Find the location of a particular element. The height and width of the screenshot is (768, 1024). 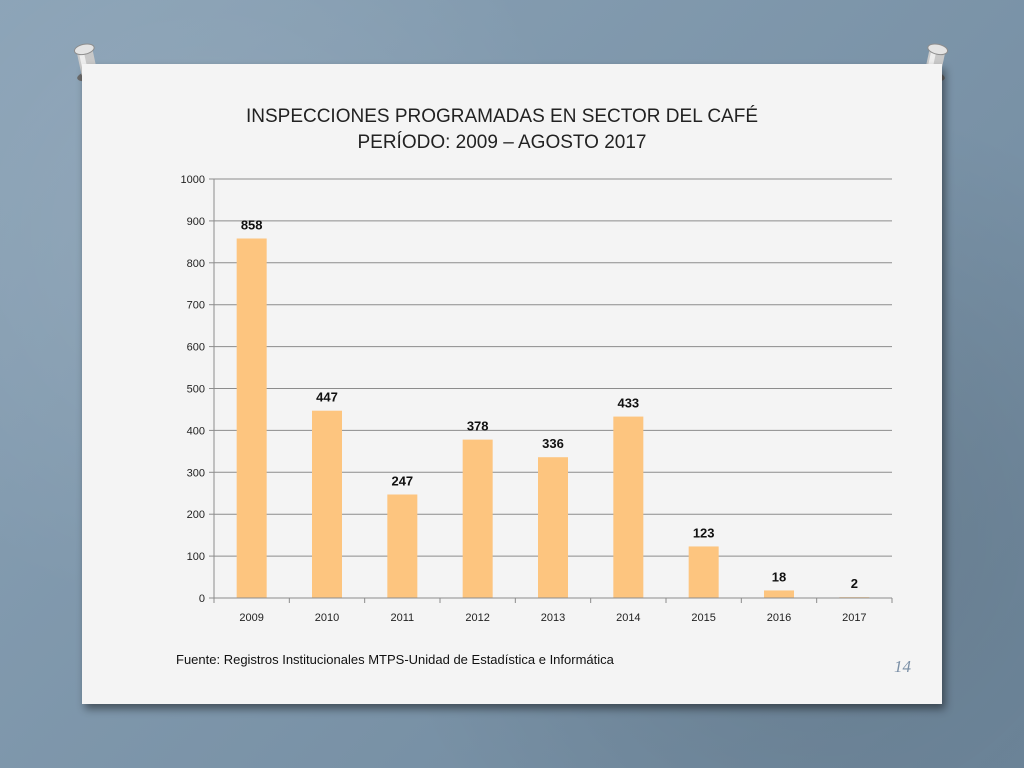

y-tick-label: 1000 is located at coordinates (193, 180).